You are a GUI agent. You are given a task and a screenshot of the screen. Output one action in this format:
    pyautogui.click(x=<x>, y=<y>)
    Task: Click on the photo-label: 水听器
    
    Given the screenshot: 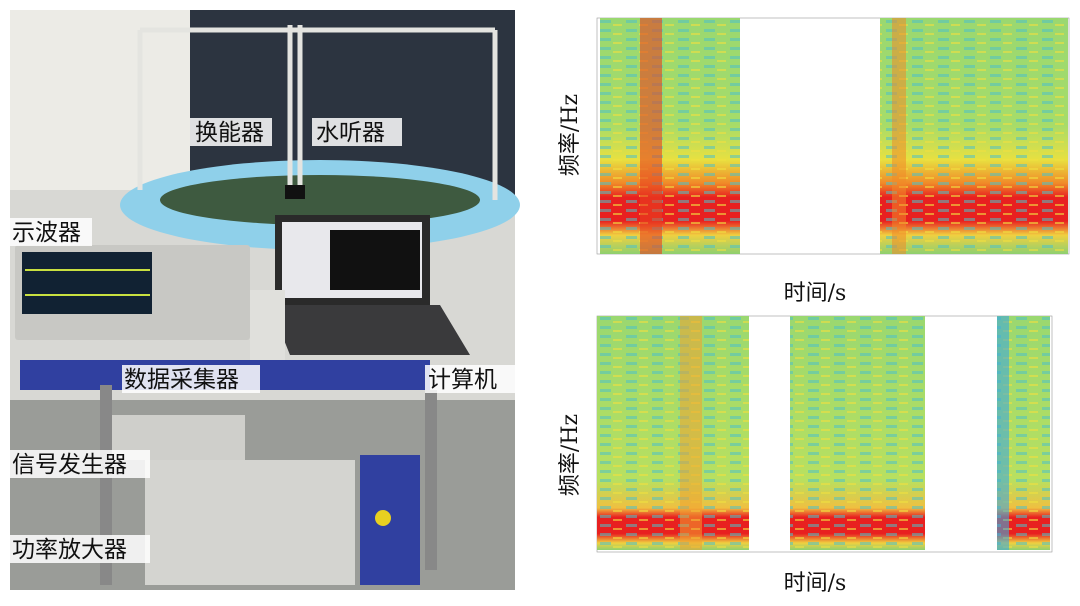 What is the action you would take?
    pyautogui.click(x=350, y=133)
    